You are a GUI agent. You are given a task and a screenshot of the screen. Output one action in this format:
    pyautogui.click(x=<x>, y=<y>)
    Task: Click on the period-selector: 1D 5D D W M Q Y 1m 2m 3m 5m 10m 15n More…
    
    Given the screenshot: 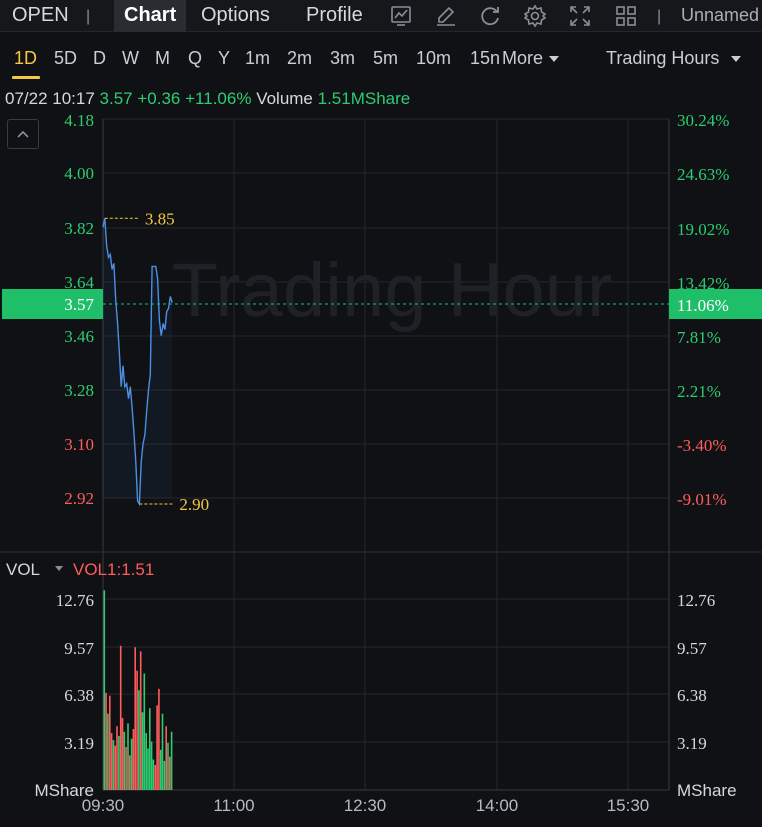 What is the action you would take?
    pyautogui.click(x=381, y=60)
    